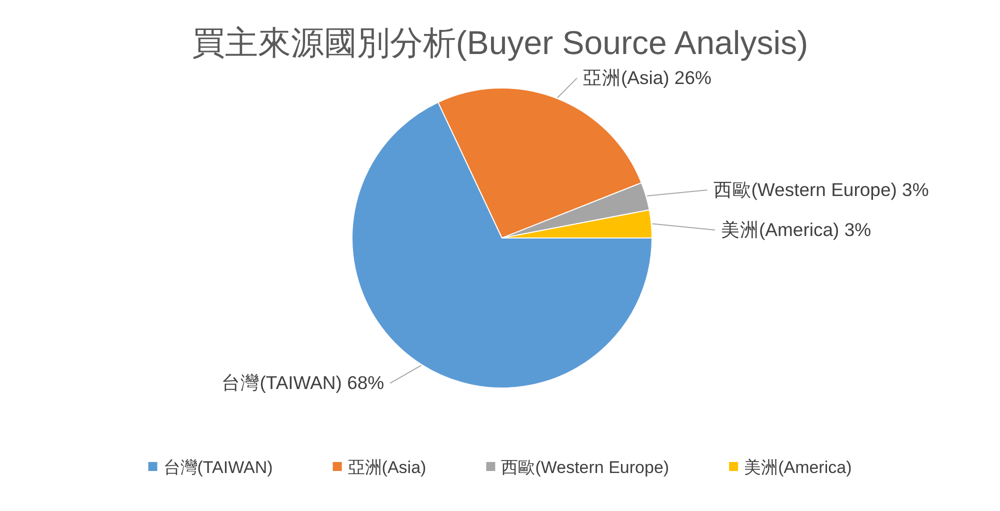 The height and width of the screenshot is (511, 1000). Describe the element at coordinates (585, 467) in the screenshot. I see `legend-label: 西歐(Western Europe)` at that location.